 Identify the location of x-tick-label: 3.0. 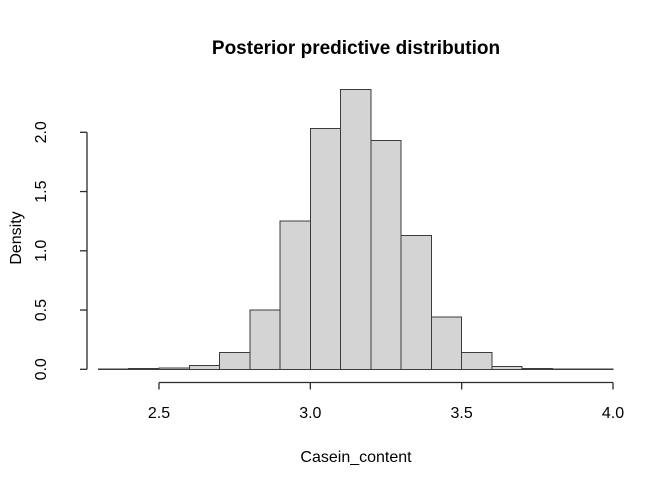
(310, 413).